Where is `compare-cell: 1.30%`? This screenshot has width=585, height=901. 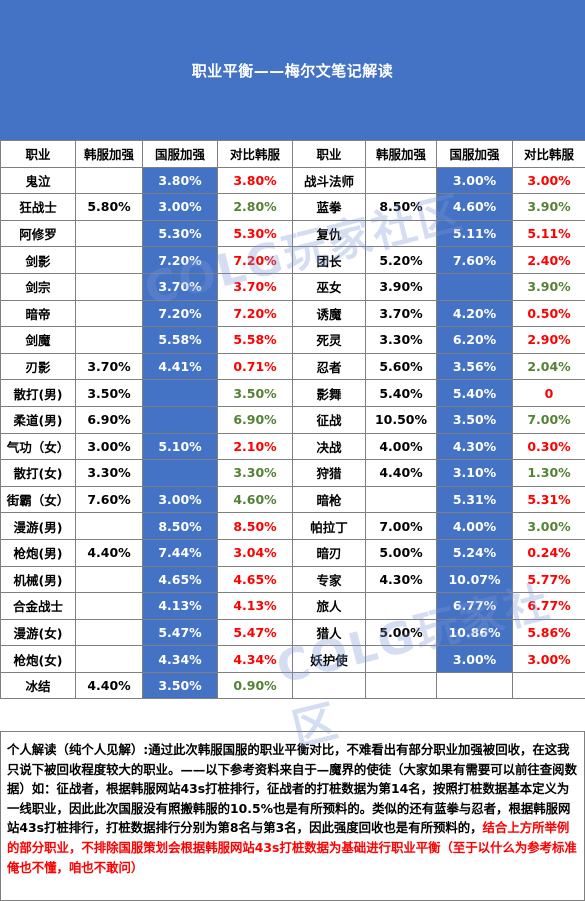 compare-cell: 1.30% is located at coordinates (548, 473).